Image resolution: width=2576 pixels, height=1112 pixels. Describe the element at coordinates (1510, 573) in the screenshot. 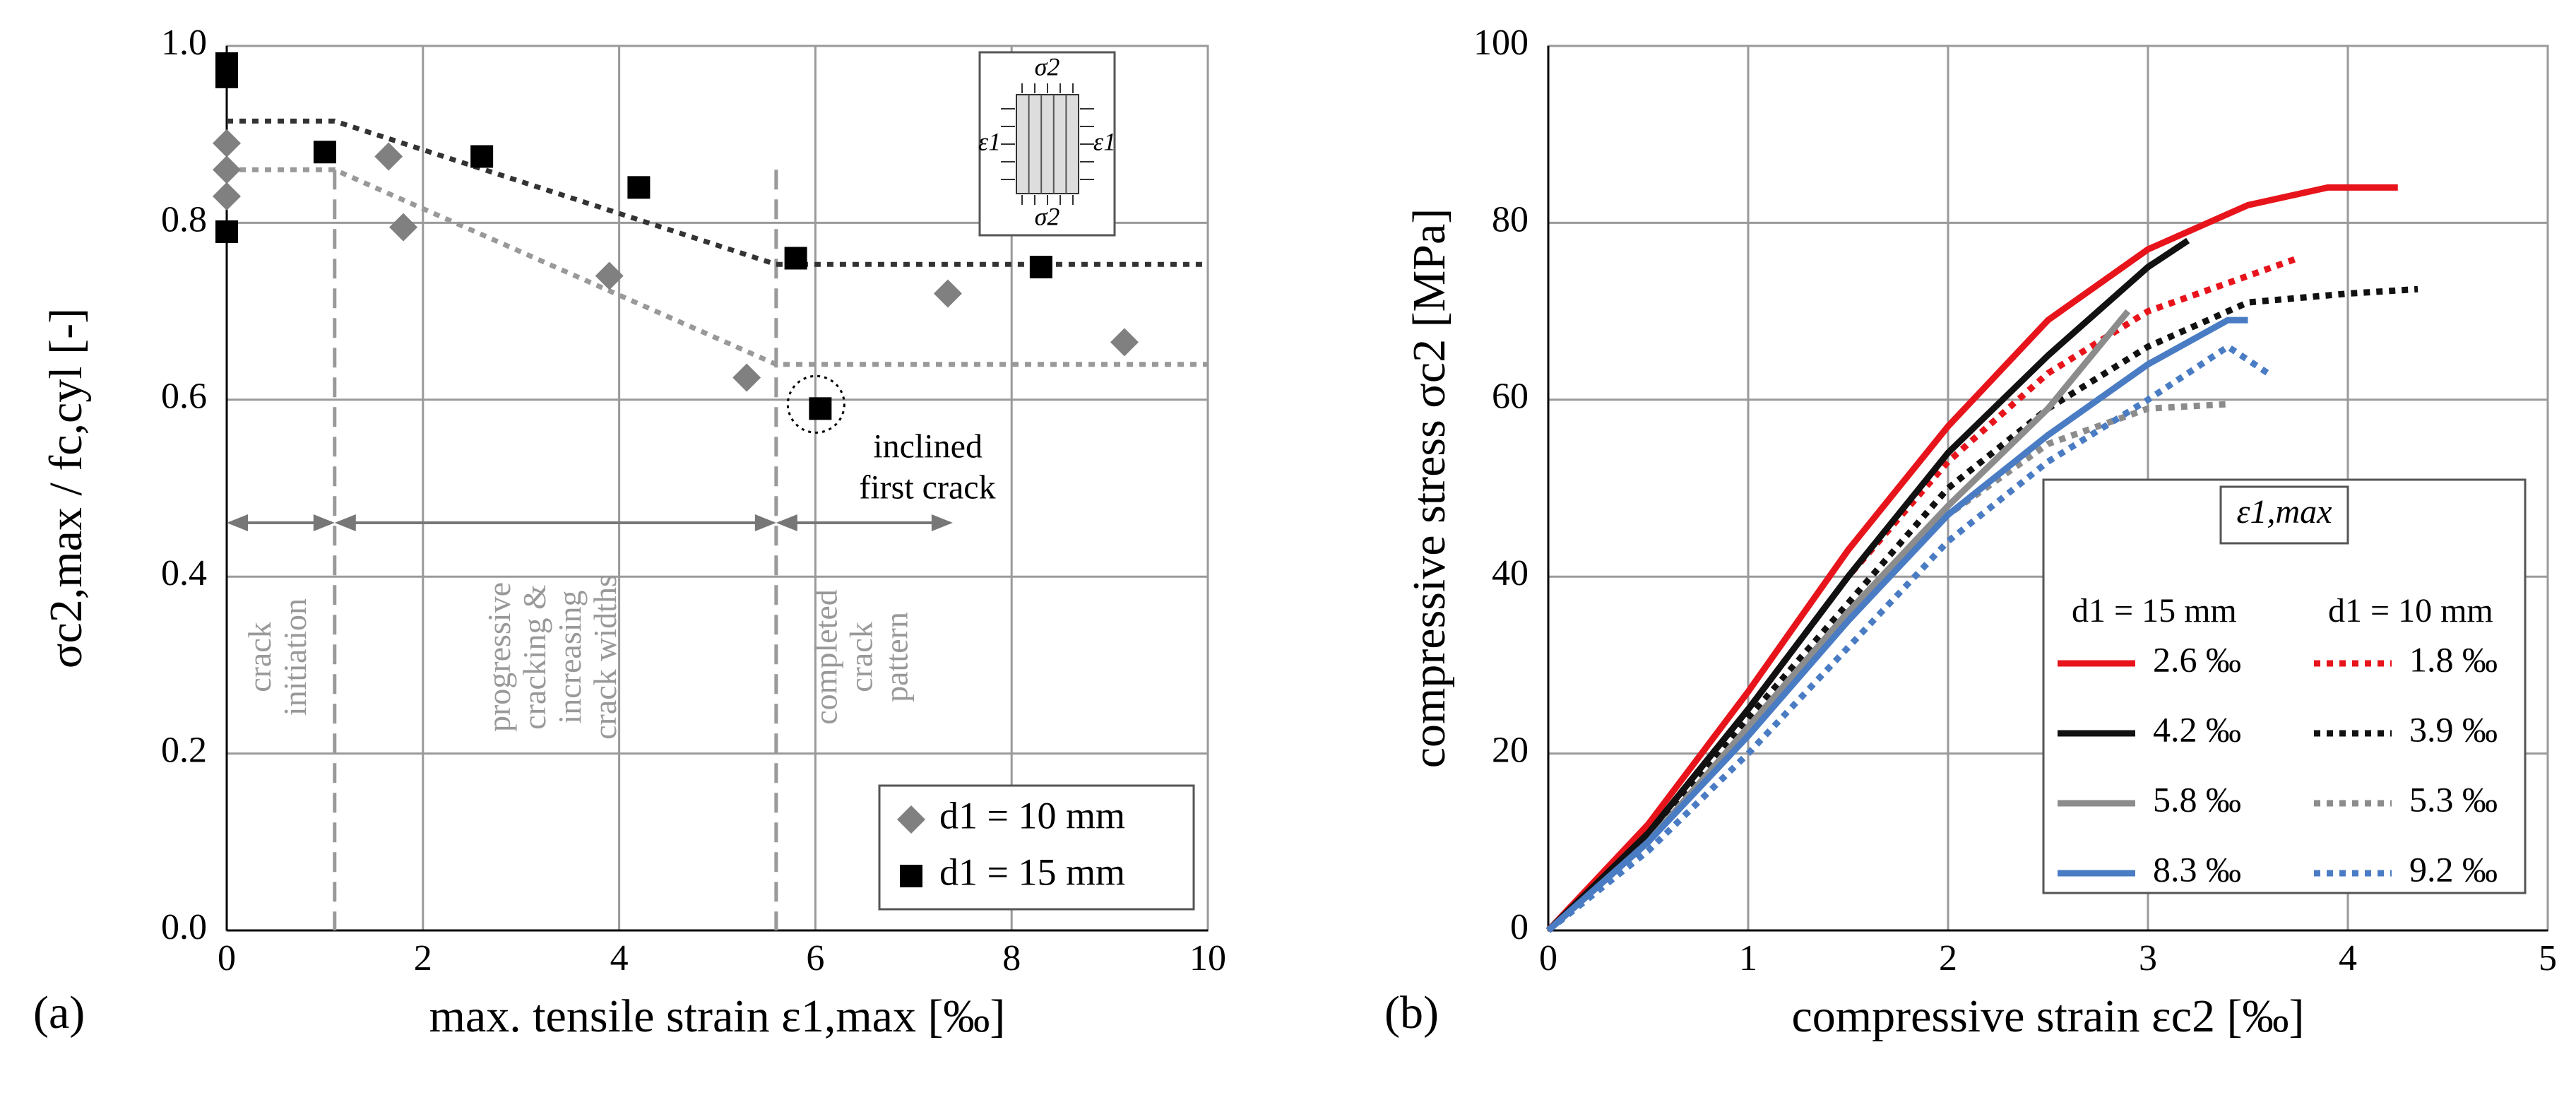

I see `y-tick-label: 40` at that location.